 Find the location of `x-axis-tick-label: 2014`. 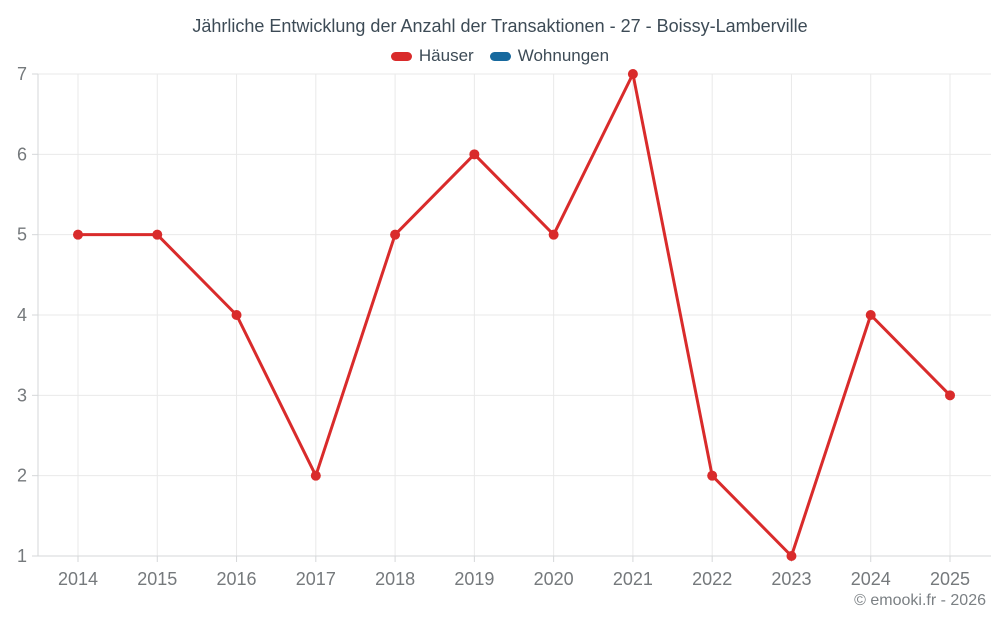

x-axis-tick-label: 2014 is located at coordinates (78, 579).